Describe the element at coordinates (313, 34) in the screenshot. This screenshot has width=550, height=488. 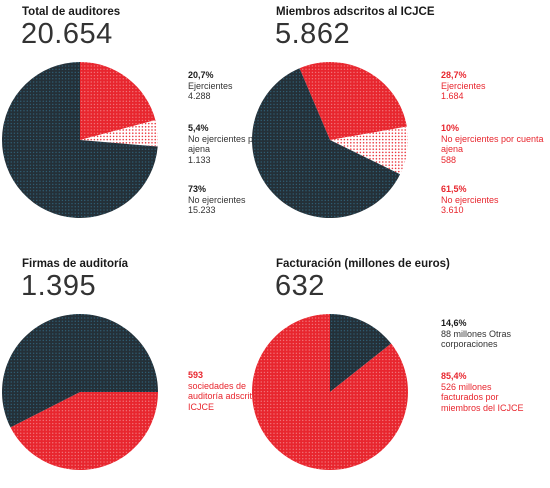
I see `chart-total: 5.862` at that location.